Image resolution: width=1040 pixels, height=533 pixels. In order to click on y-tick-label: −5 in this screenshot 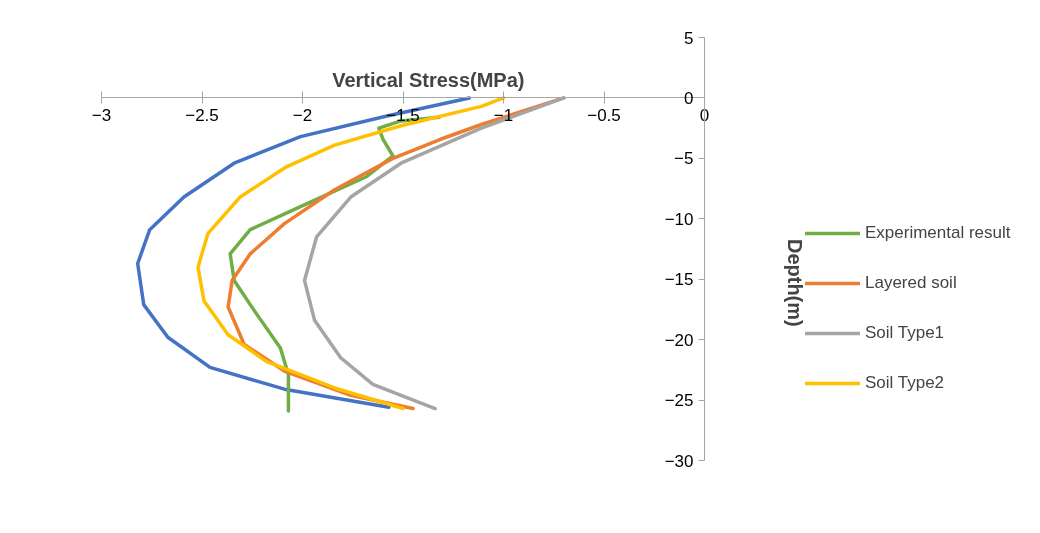, I will do `click(684, 159)`.